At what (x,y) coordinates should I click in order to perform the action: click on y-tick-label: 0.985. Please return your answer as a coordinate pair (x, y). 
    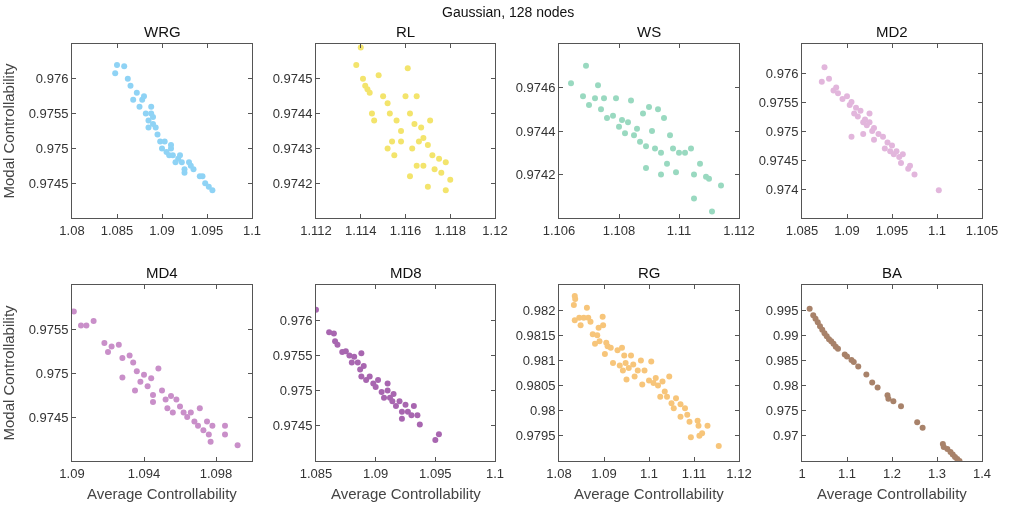
    Looking at the image, I should click on (782, 360).